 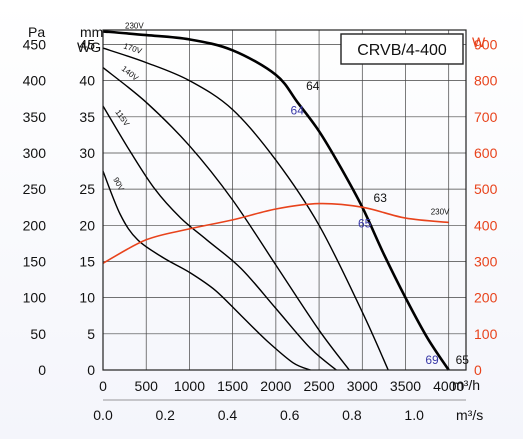 What do you see at coordinates (486, 153) in the screenshot?
I see `w-tick-label: 600` at bounding box center [486, 153].